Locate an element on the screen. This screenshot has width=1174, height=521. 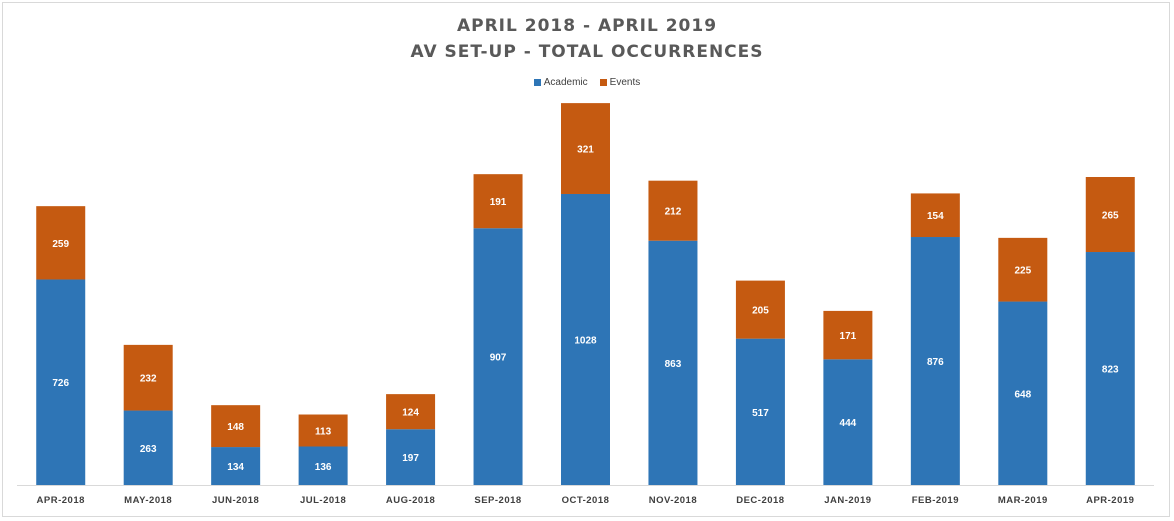
bar-academic-mar-2019 is located at coordinates (1023, 393).